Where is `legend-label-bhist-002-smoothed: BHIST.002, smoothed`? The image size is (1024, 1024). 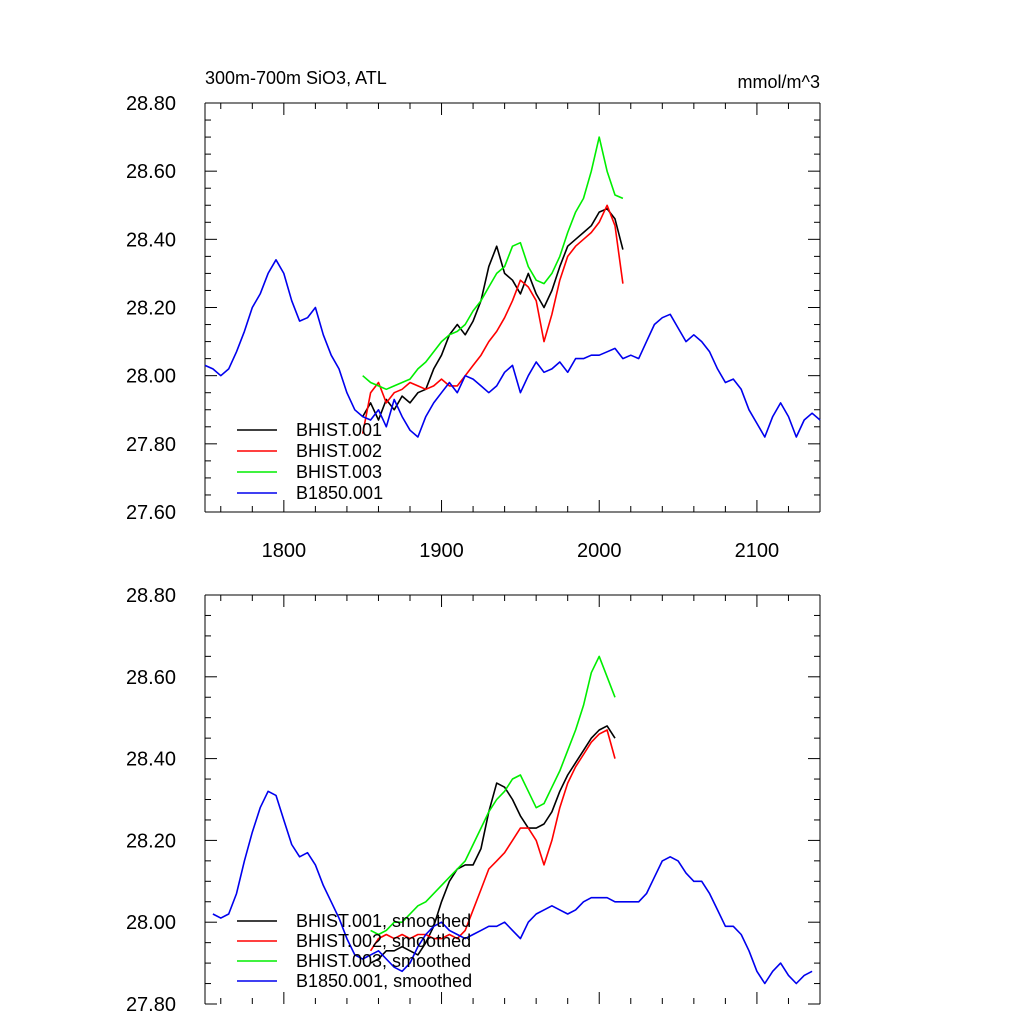
legend-label-bhist-002-smoothed: BHIST.002, smoothed is located at coordinates (383, 941).